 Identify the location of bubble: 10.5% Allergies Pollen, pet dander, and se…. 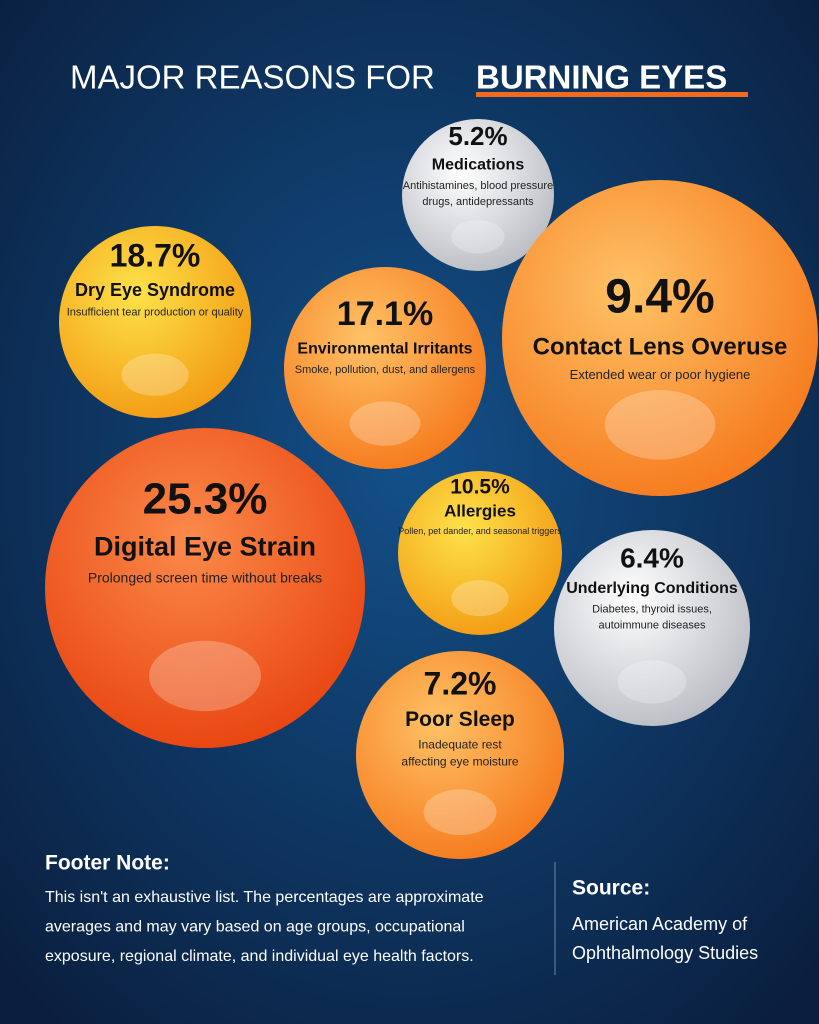
(480, 553).